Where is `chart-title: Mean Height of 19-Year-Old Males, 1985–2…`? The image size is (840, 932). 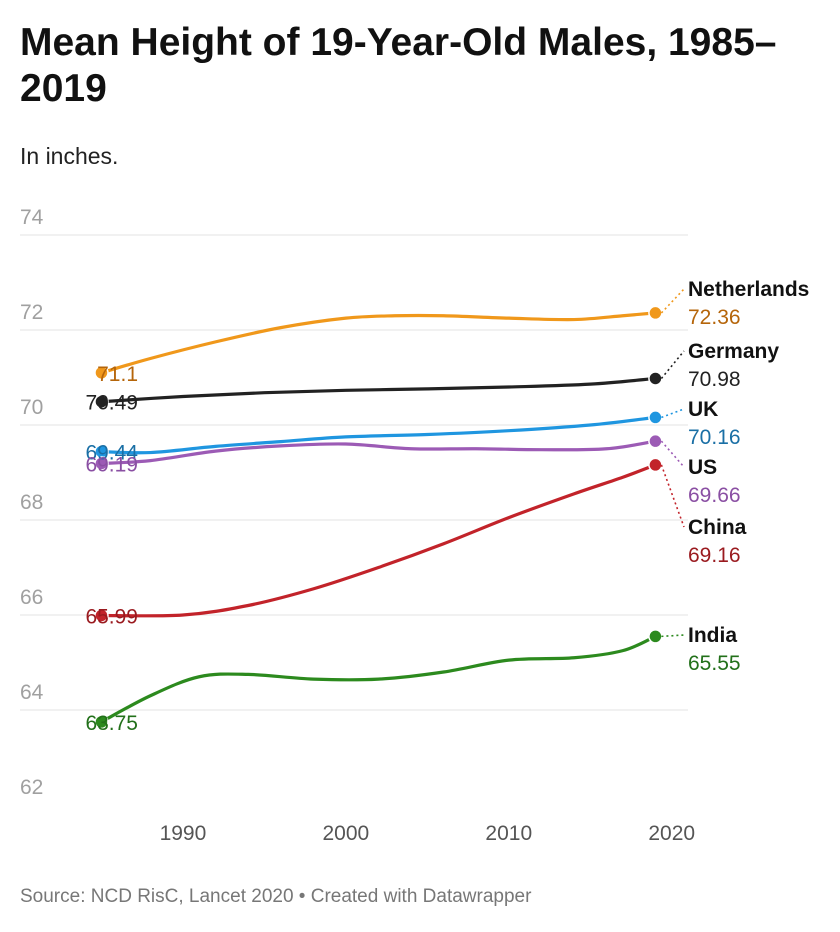
chart-title: Mean Height of 19-Year-Old Males, 1985–2… is located at coordinates (398, 65).